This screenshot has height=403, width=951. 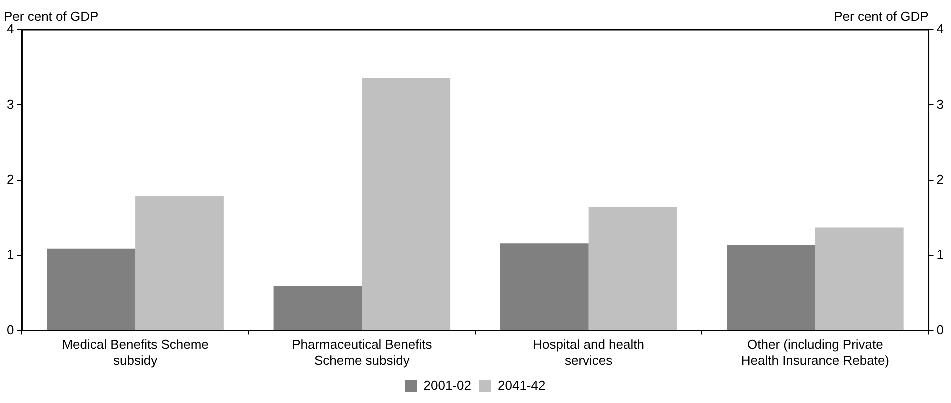 I want to click on y-tick-label: 1, so click(x=10, y=254).